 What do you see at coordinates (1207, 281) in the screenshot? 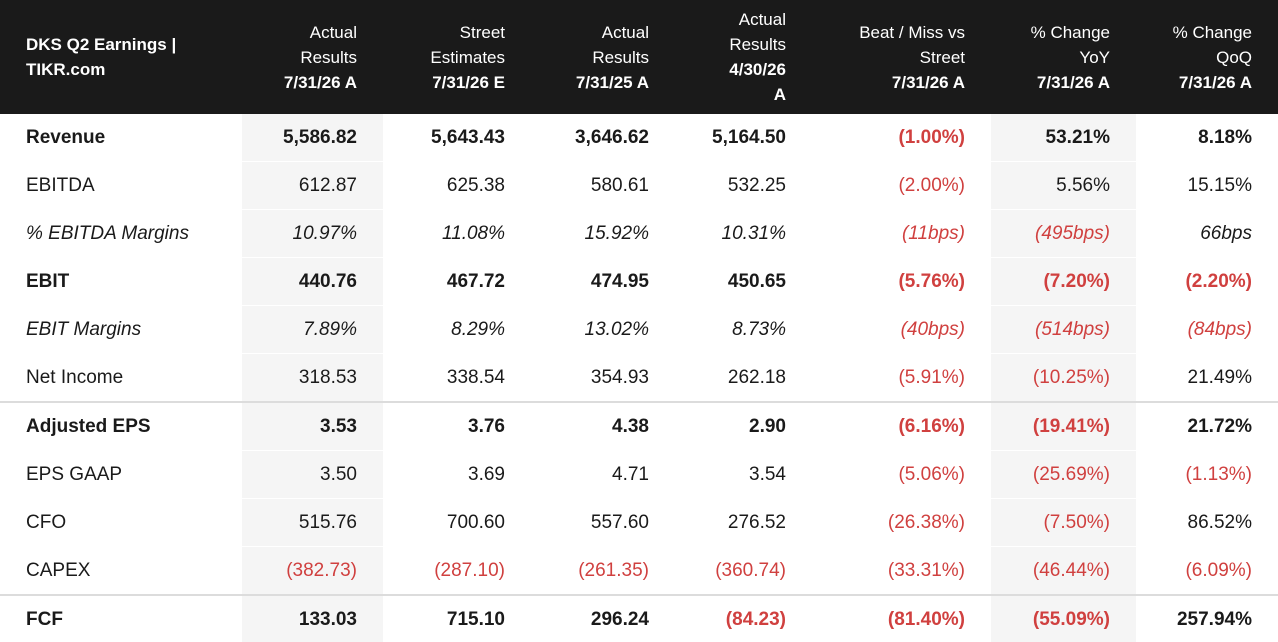
I see `table-cell: (2.20%)` at bounding box center [1207, 281].